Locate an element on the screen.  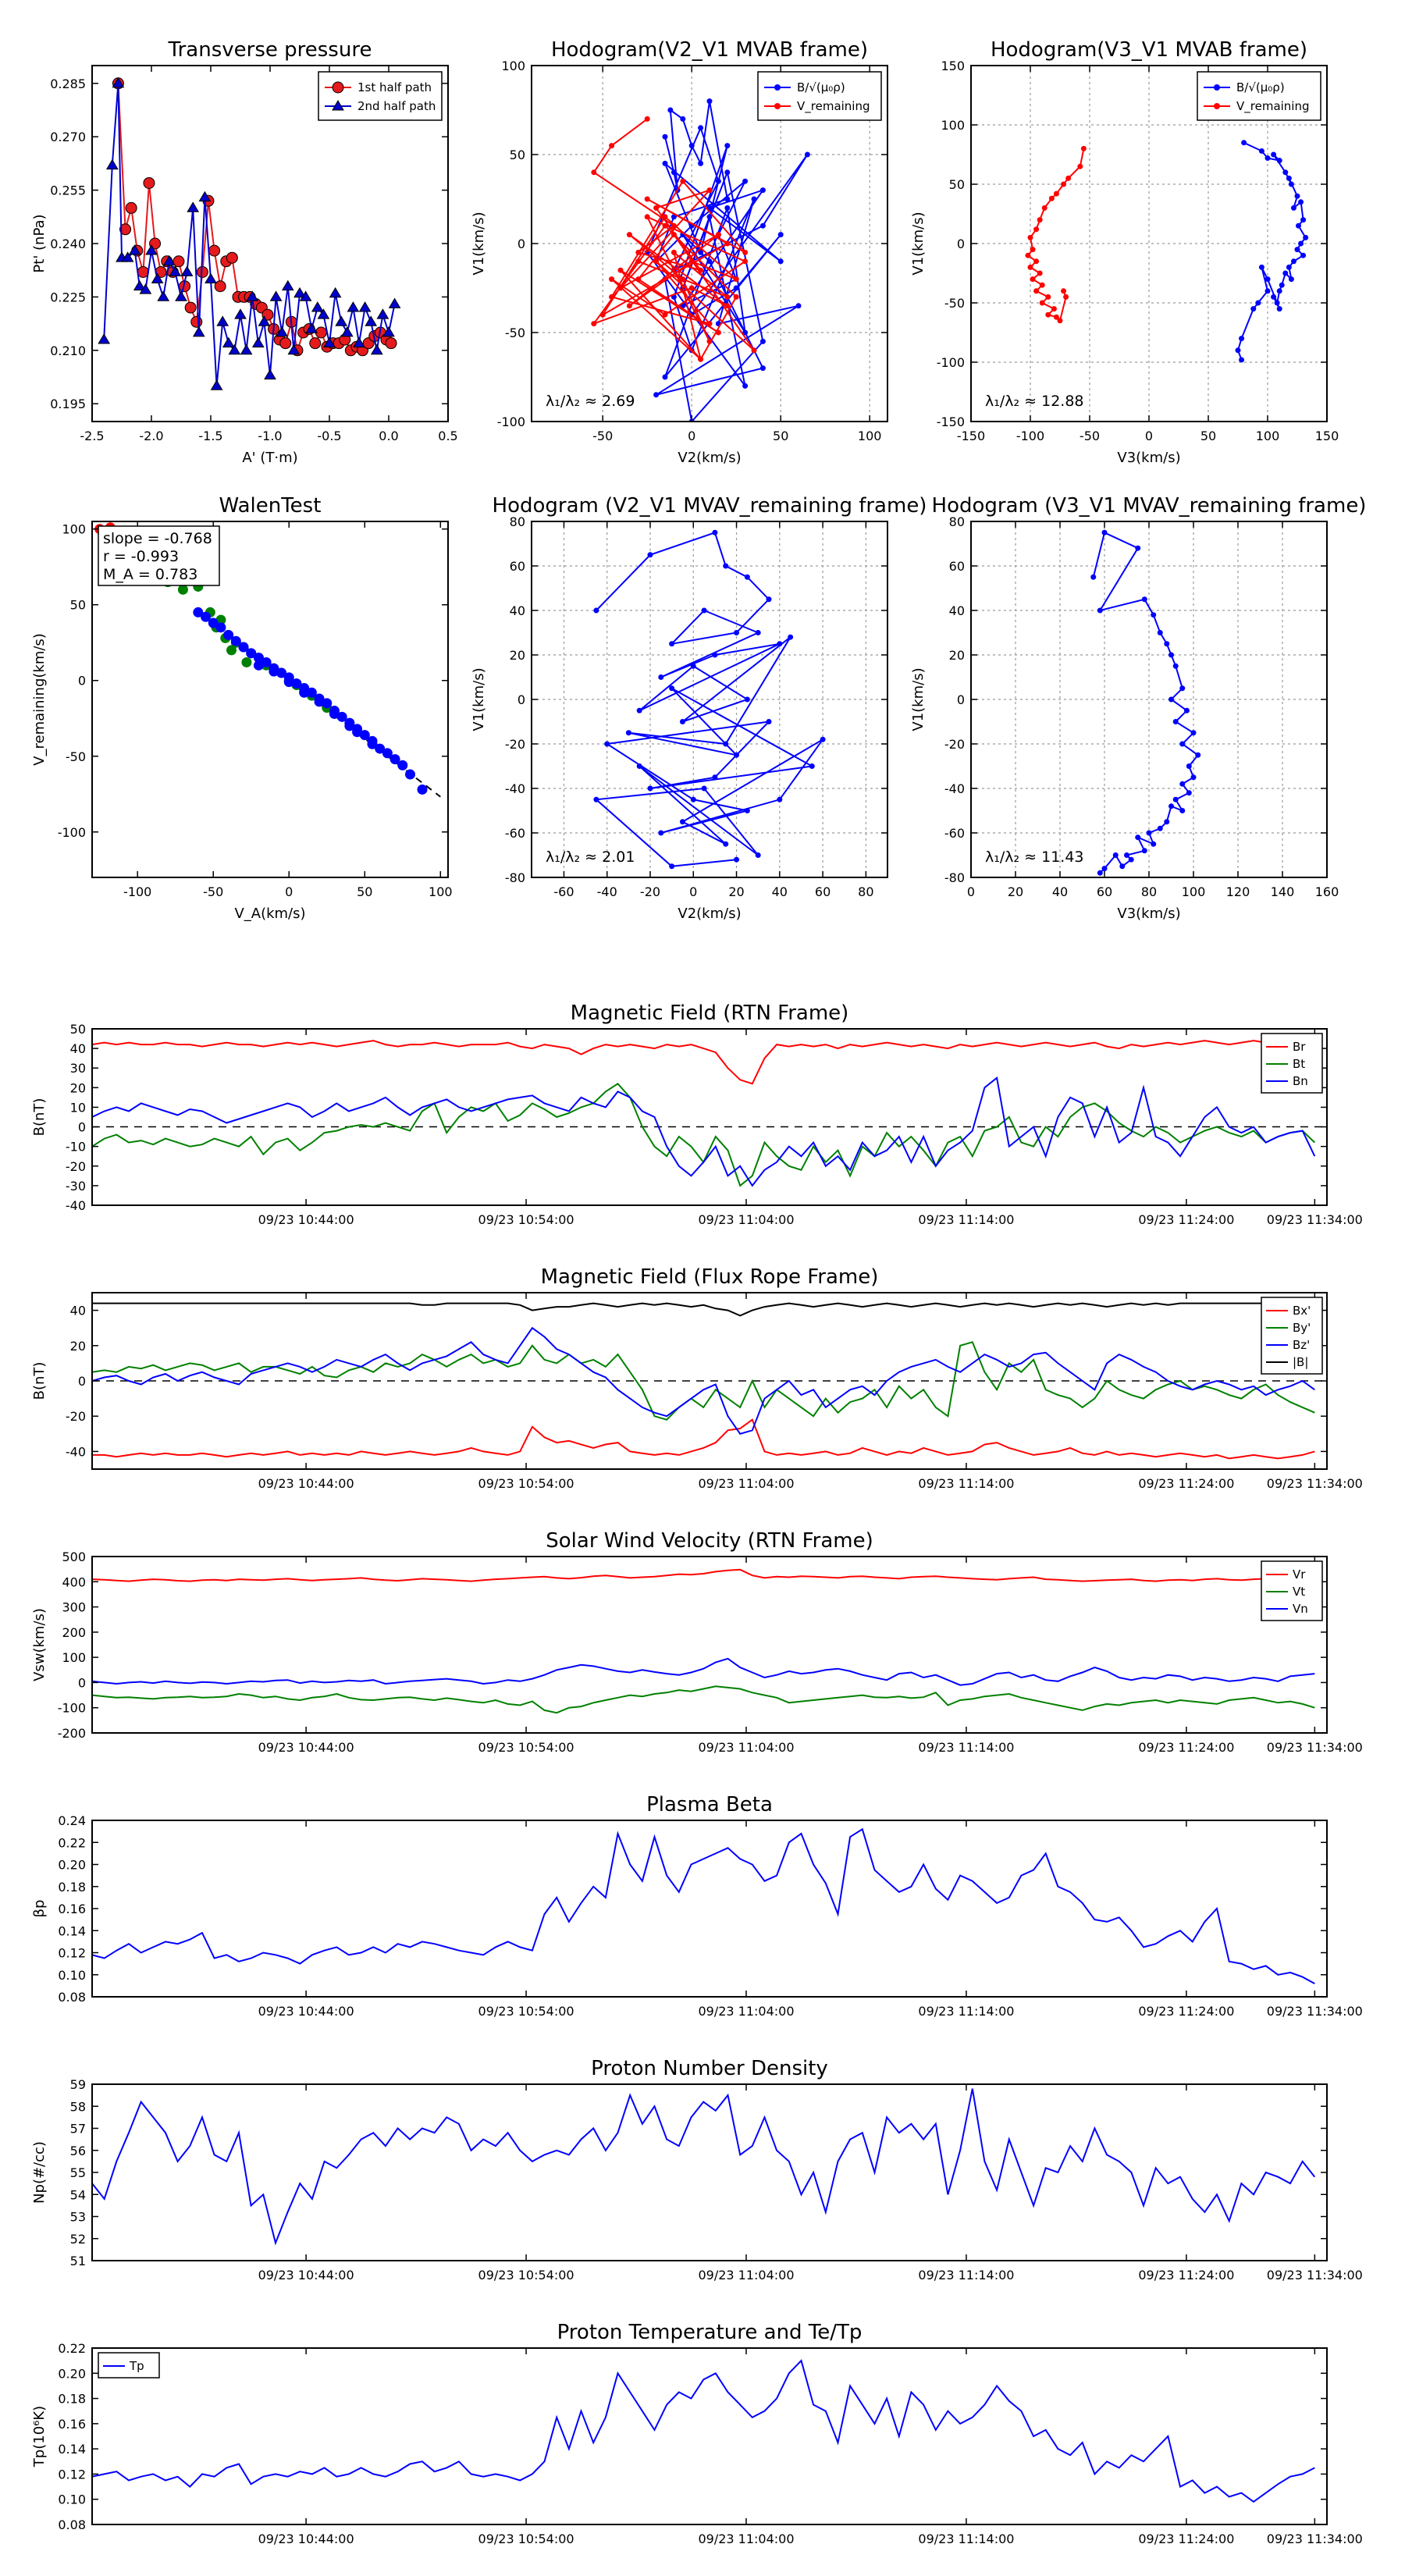
y-tick-label: 0.08 is located at coordinates (72, 1998).